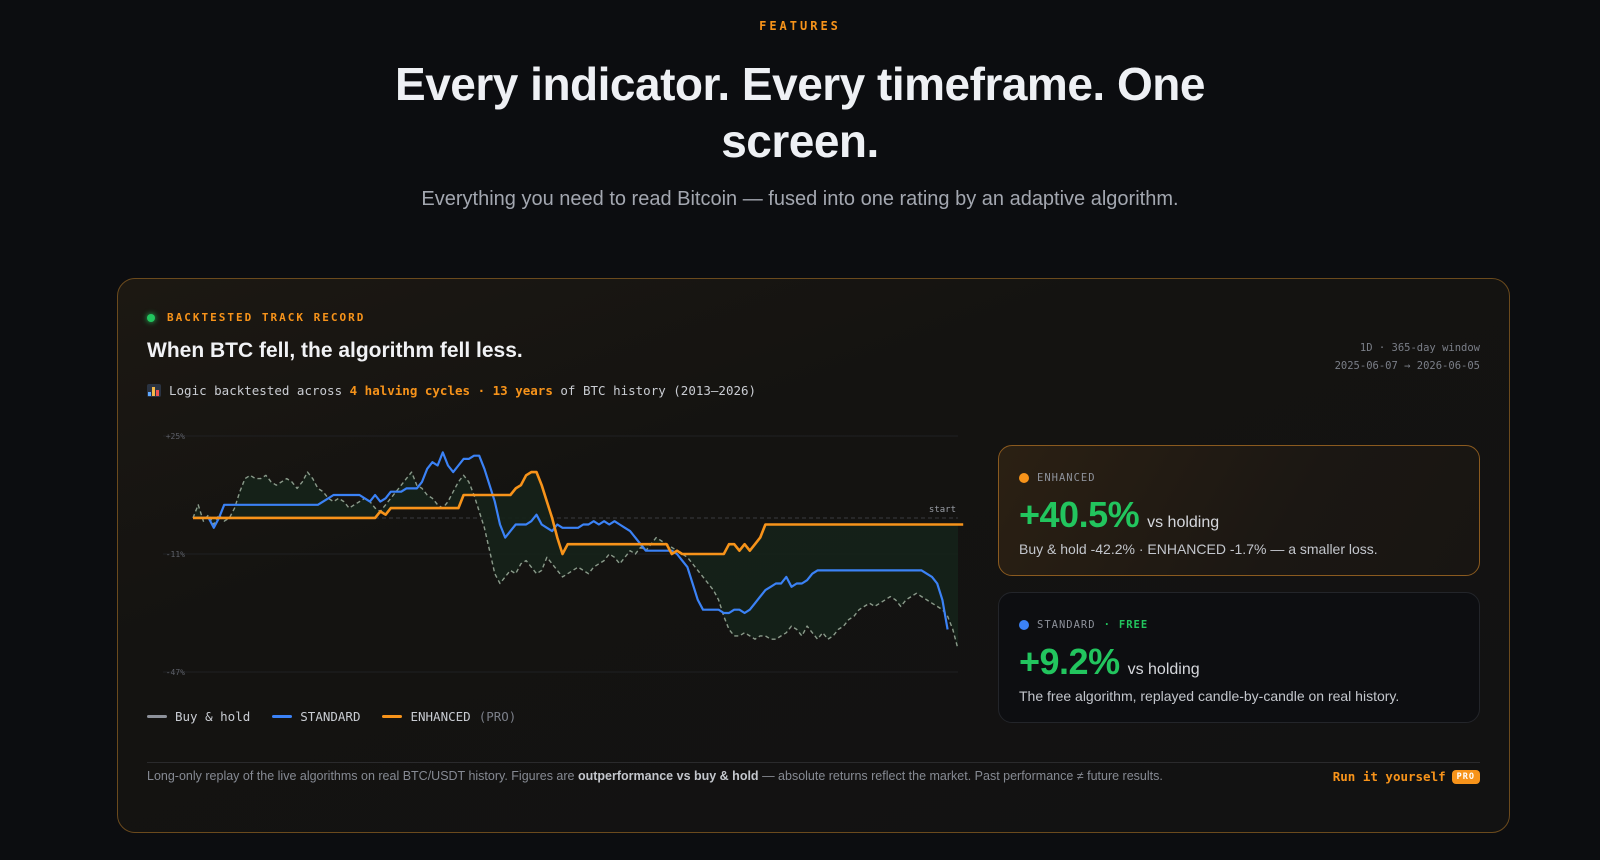  Describe the element at coordinates (157, 716) in the screenshot. I see `legend-swatch-buy-hold` at that location.